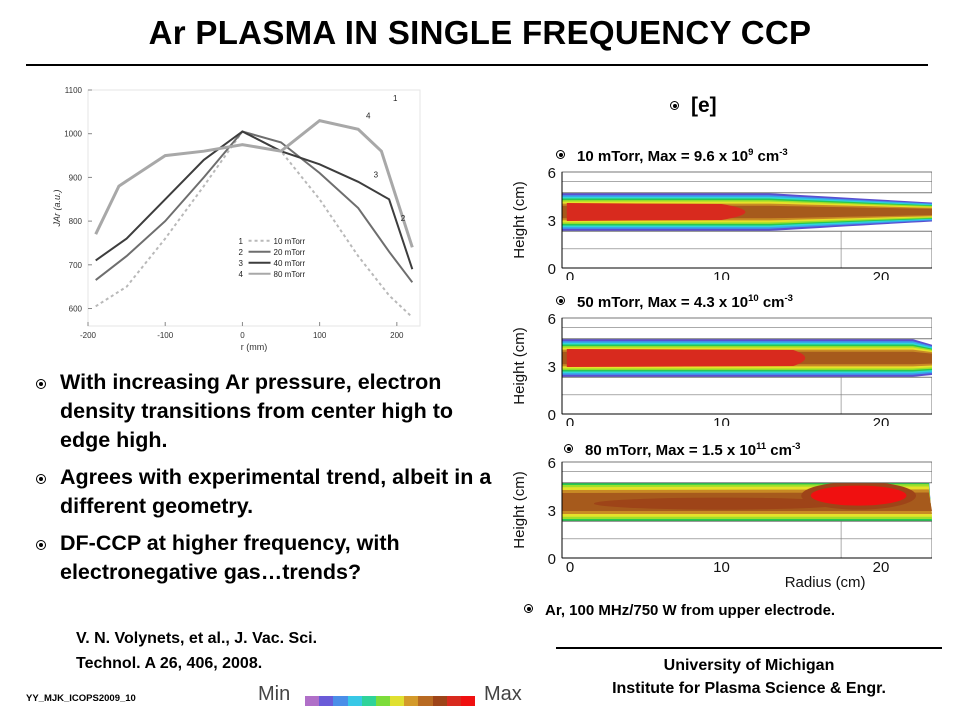  Describe the element at coordinates (290, 274) in the screenshot. I see `legend-label: 80 mTorr` at that location.